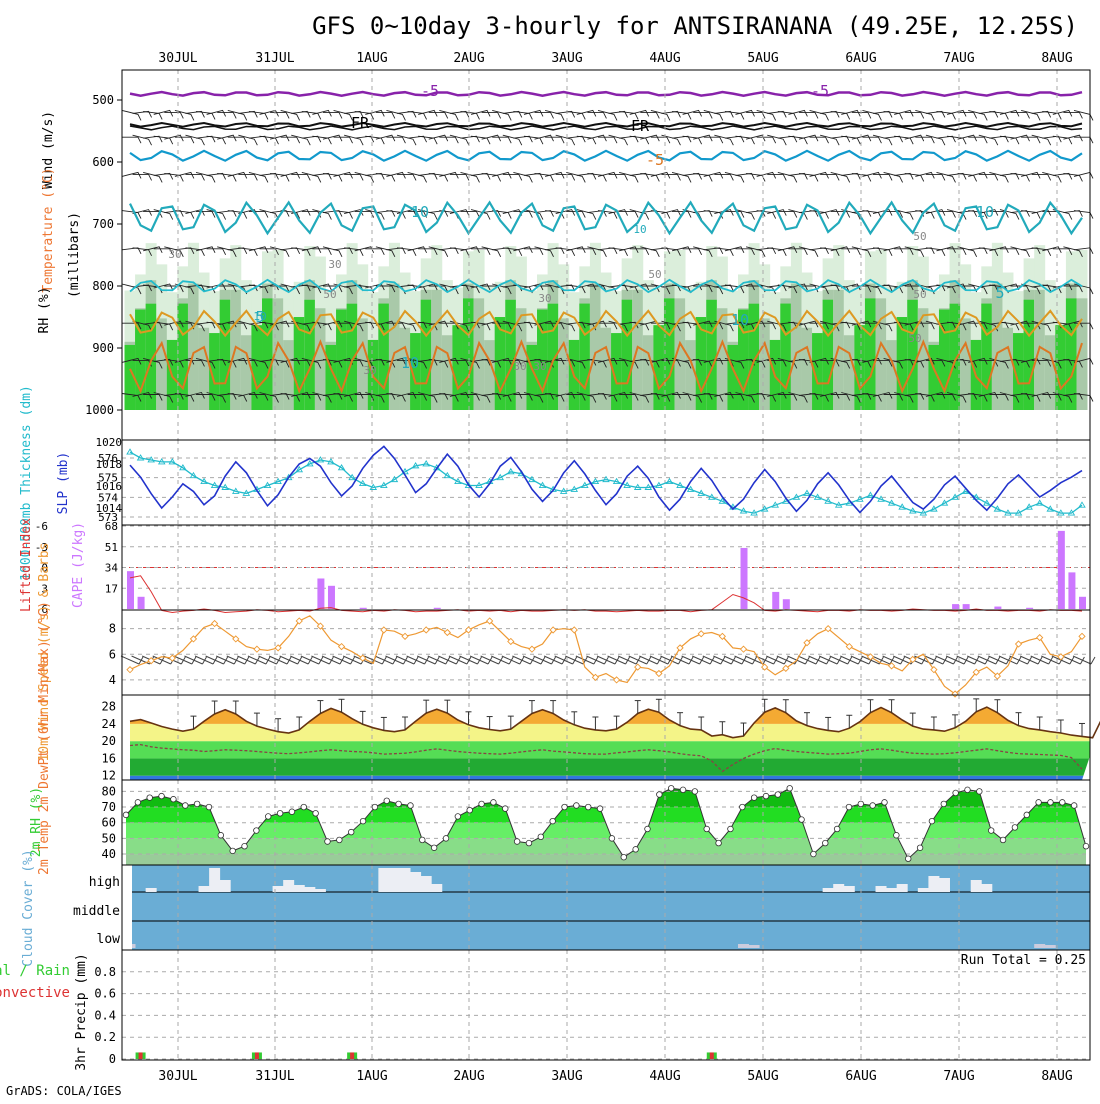 Image resolution: width=1100 pixels, height=1104 pixels. What do you see at coordinates (664, 1076) in the screenshot?
I see `bottom-date-label: 4AUG` at bounding box center [664, 1076].